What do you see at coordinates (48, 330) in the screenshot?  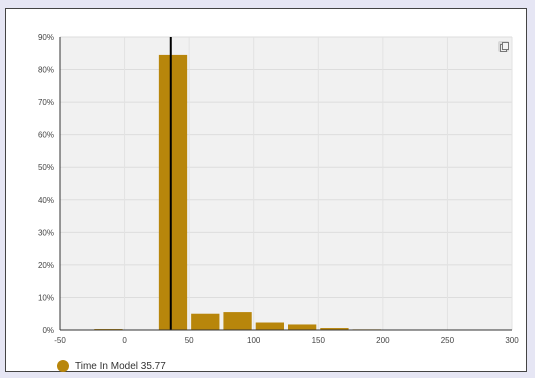 I see `y-tick-label: 0%` at bounding box center [48, 330].